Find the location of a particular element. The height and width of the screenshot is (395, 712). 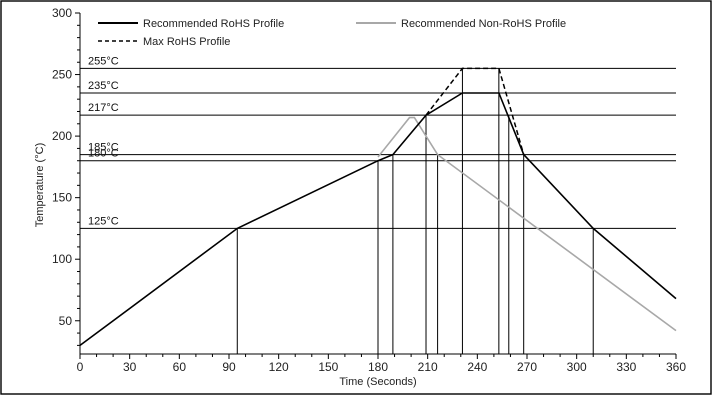

x-tick-label-120: 120 is located at coordinates (279, 367).